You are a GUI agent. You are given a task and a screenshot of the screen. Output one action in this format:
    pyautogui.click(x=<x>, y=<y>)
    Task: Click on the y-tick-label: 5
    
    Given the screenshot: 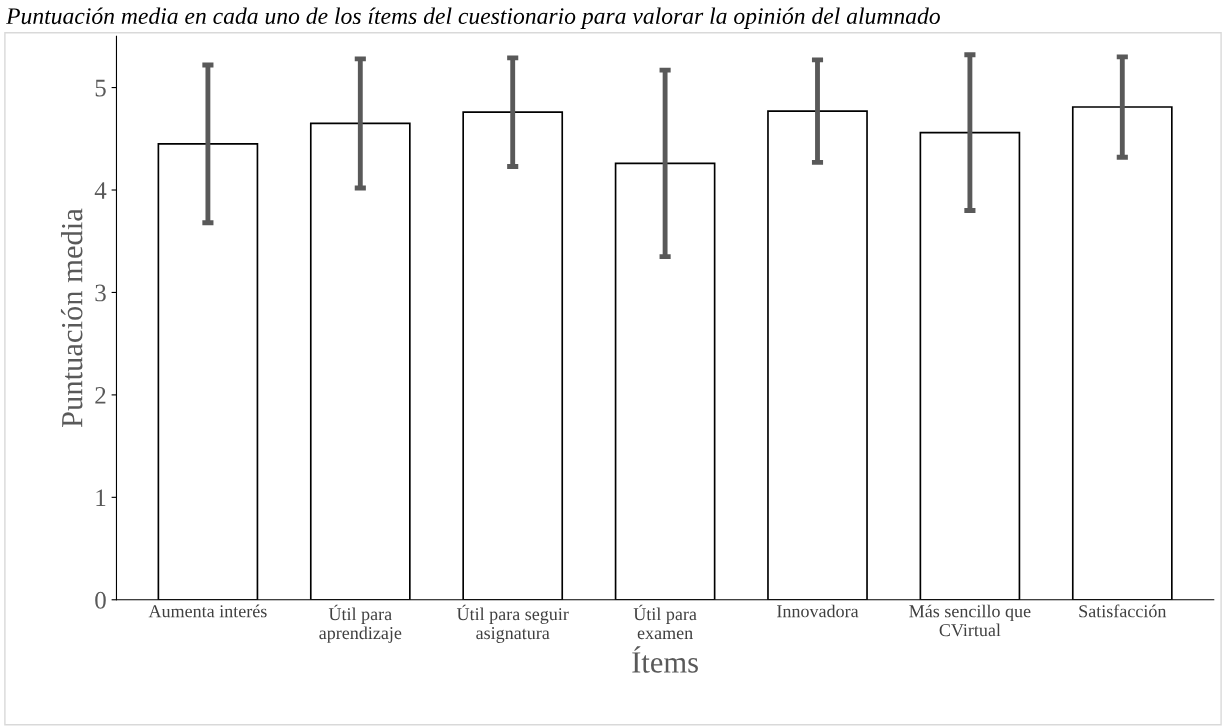 What is the action you would take?
    pyautogui.click(x=100, y=88)
    